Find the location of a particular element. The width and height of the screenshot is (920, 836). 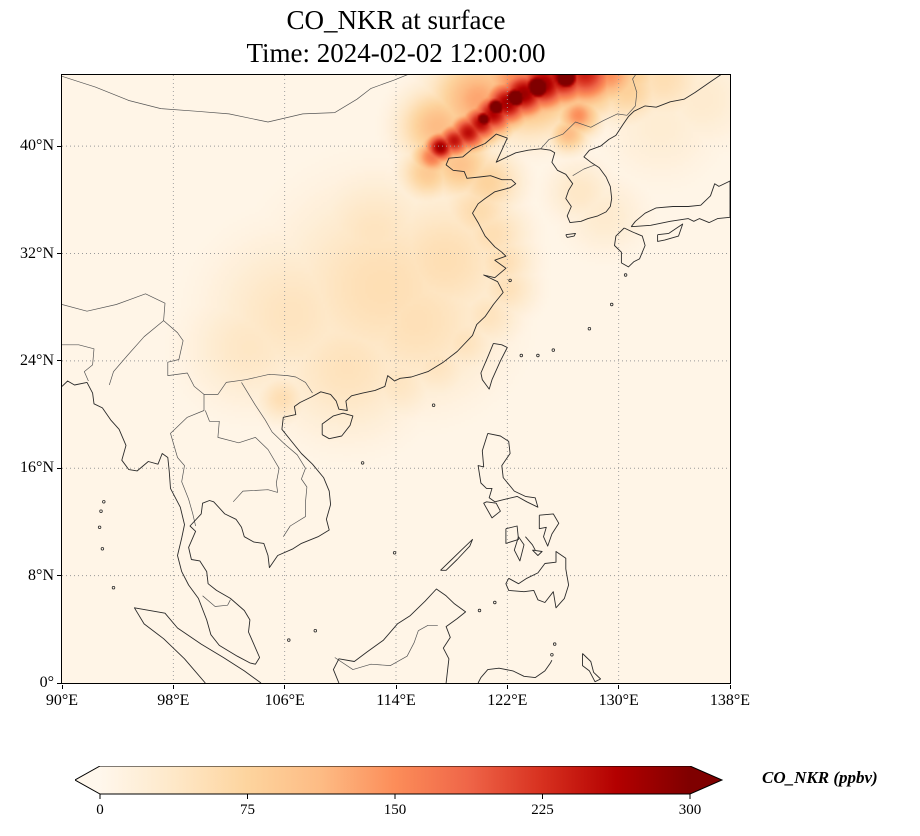

x-tick-label: 106°E is located at coordinates (284, 700).